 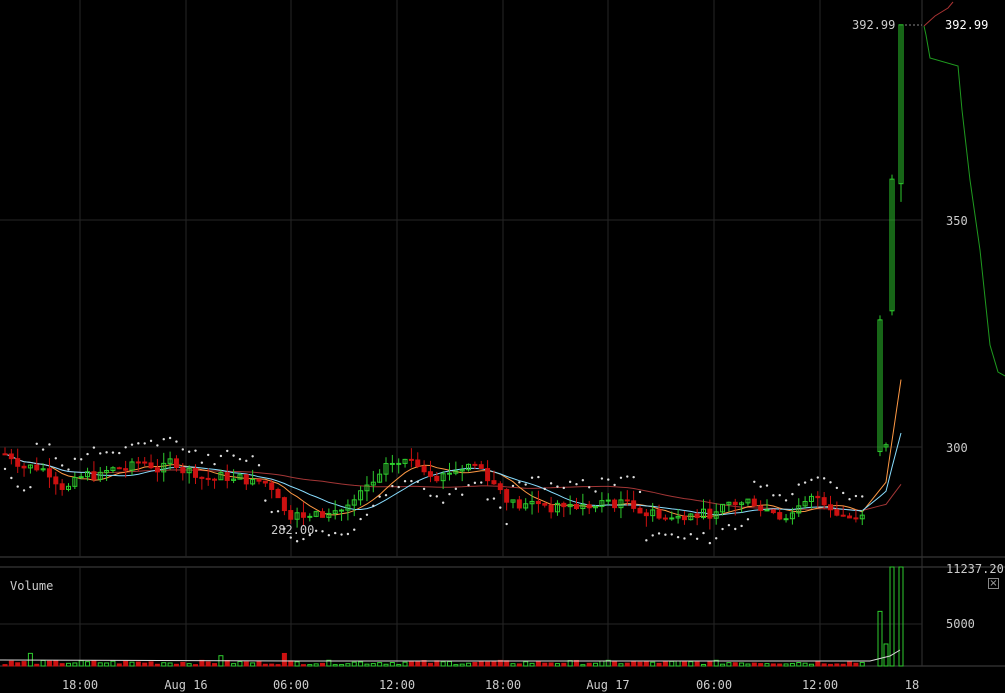 I want to click on depth-curve, so click(x=955, y=189).